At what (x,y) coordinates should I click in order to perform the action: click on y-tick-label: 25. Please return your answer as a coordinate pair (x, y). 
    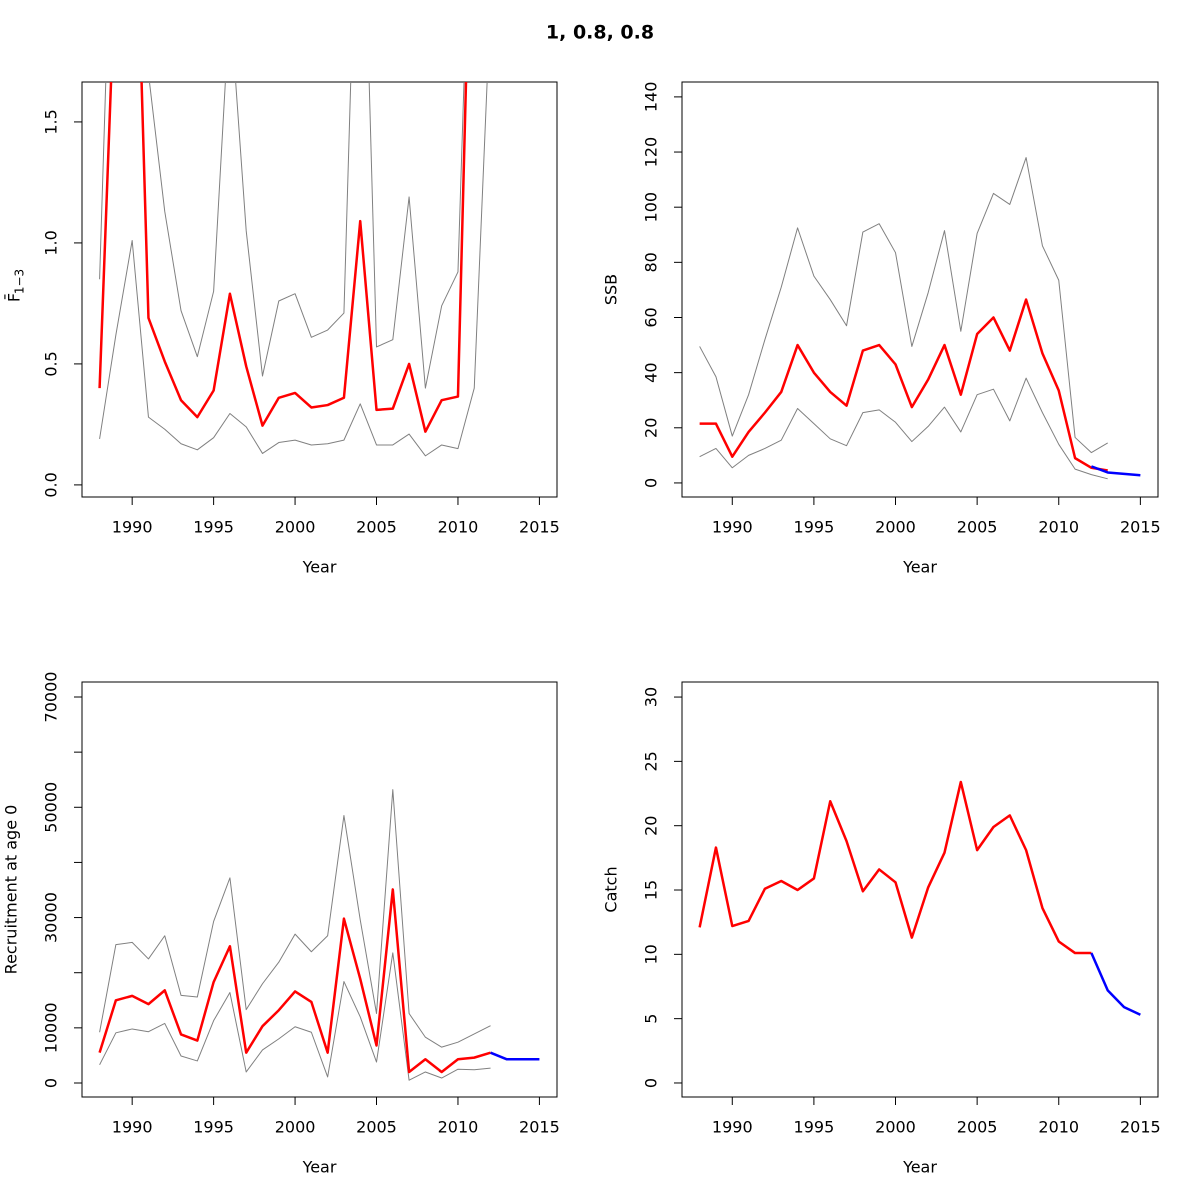
    Looking at the image, I should click on (651, 761).